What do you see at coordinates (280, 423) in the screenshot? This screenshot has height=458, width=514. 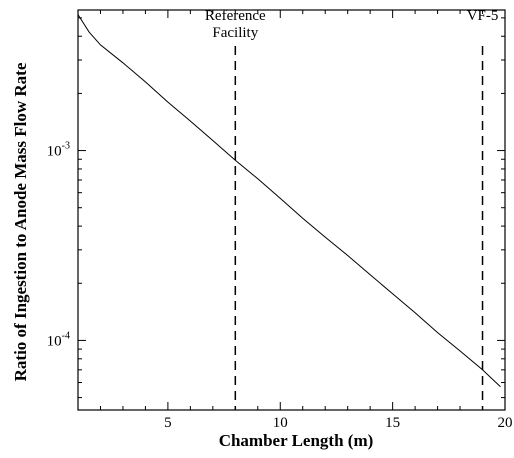 I see `x-tick-label: 10` at bounding box center [280, 423].